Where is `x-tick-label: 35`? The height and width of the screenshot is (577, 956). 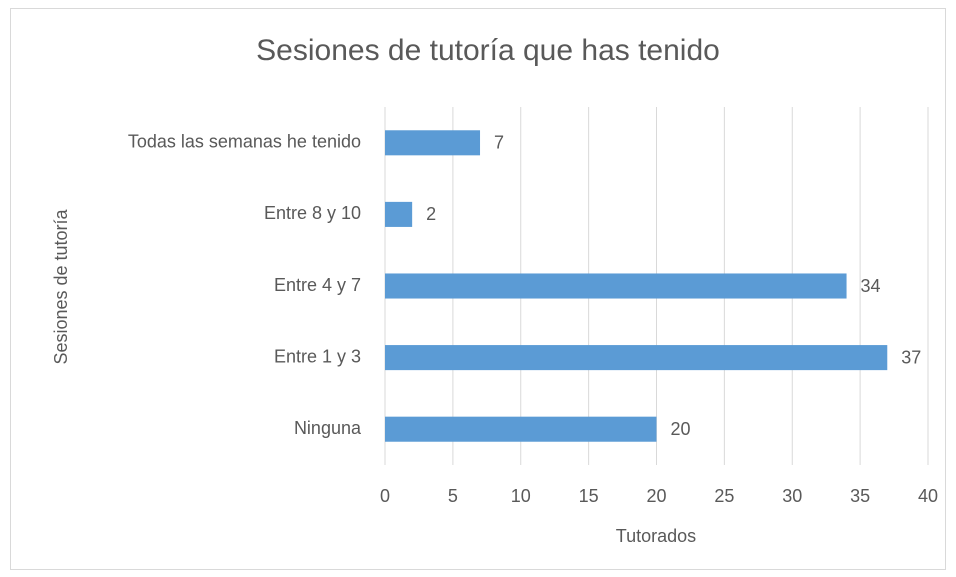 x-tick-label: 35 is located at coordinates (860, 496).